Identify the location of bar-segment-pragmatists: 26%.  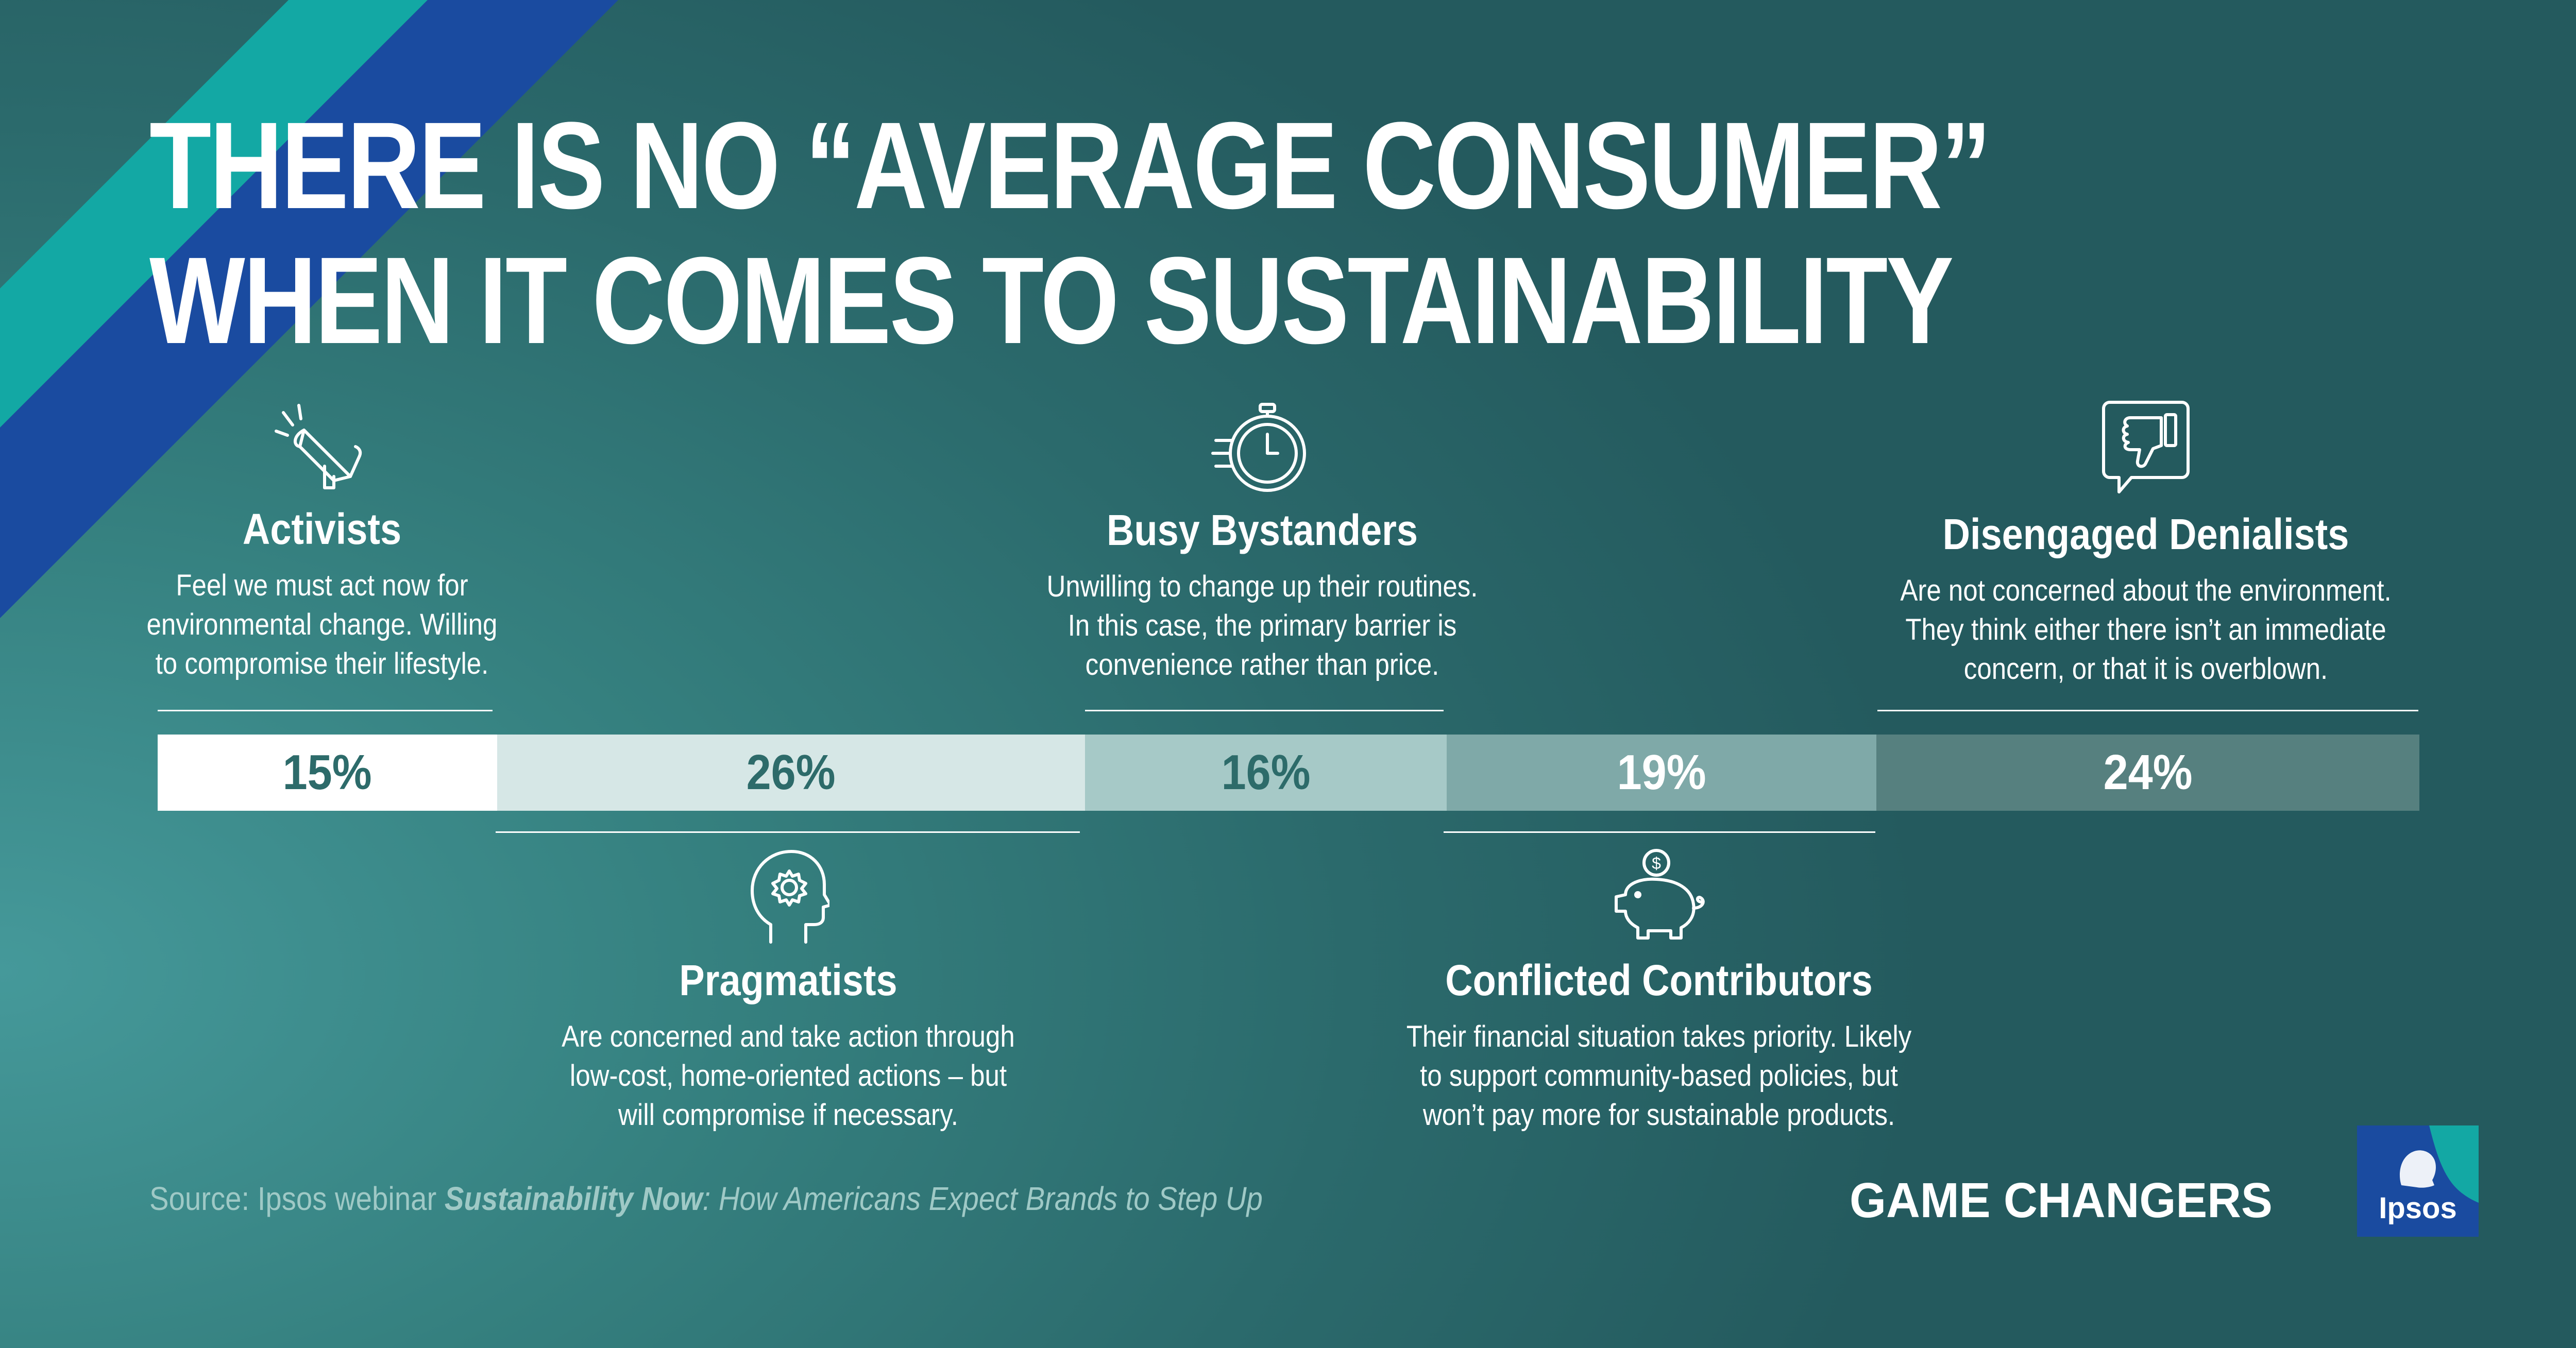
(791, 773).